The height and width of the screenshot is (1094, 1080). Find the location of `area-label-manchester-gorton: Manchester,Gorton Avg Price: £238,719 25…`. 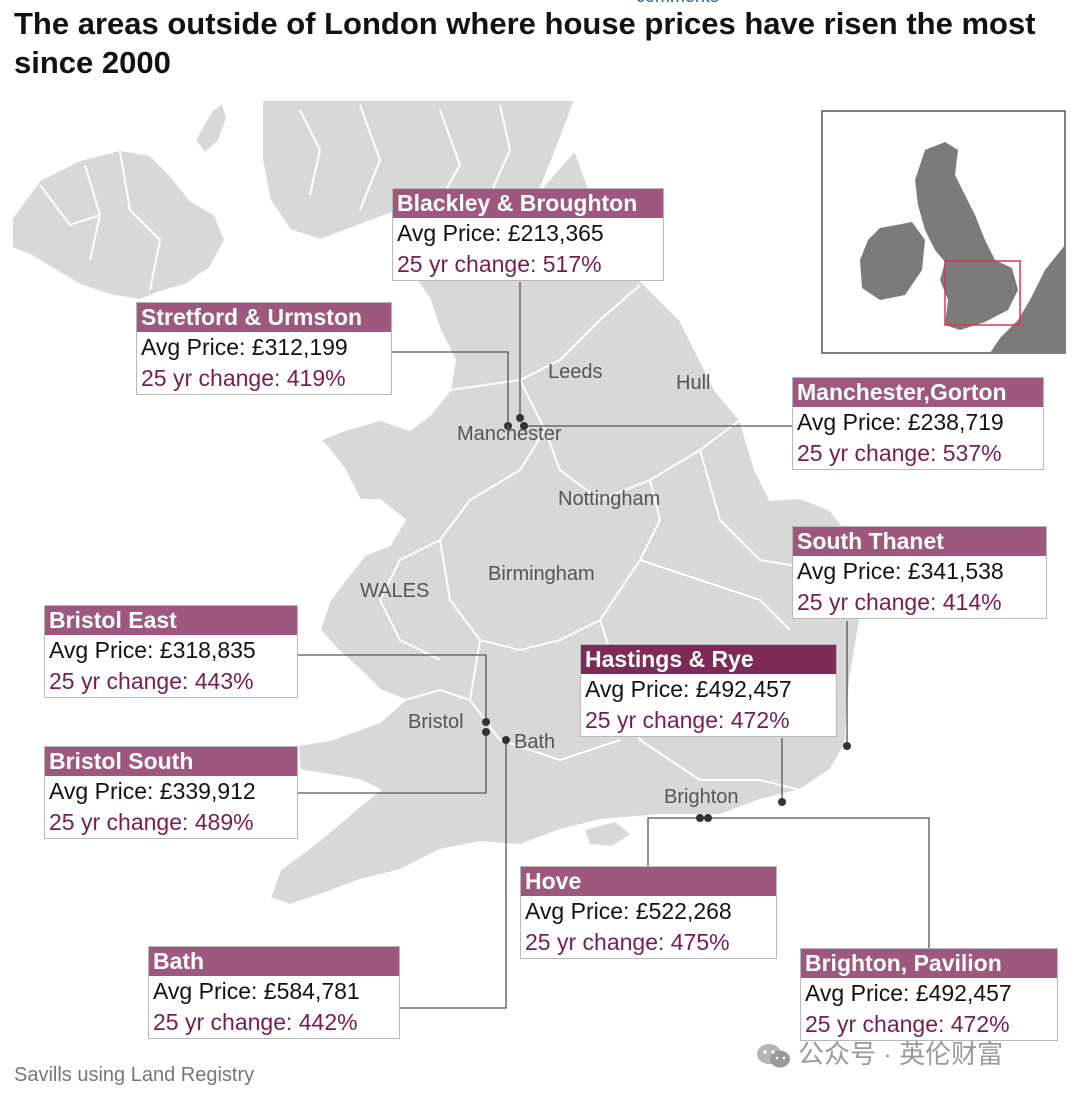

area-label-manchester-gorton: Manchester,Gorton Avg Price: £238,719 25… is located at coordinates (918, 423).